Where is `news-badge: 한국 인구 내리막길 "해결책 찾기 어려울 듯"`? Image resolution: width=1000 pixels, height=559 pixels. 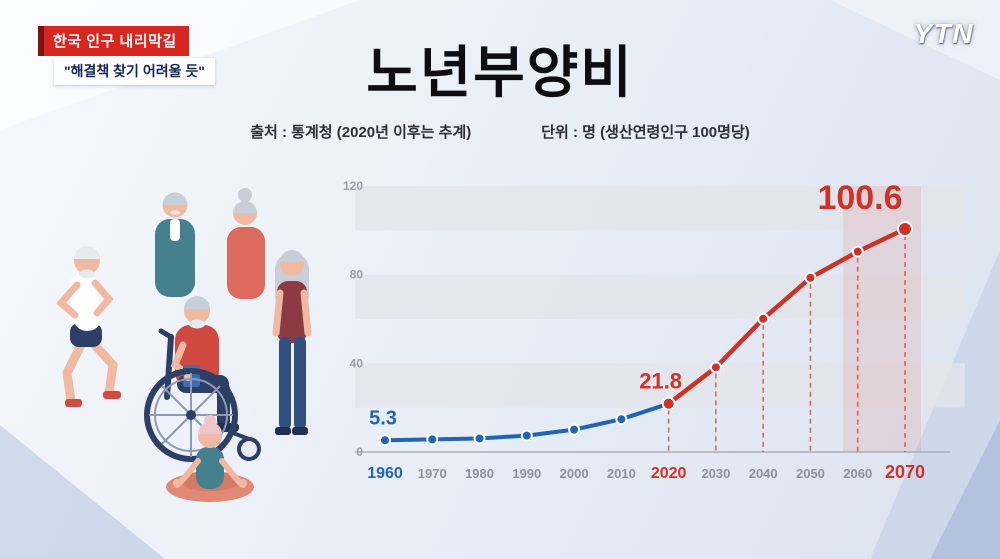
news-badge: 한국 인구 내리막길 "해결책 찾기 어려울 듯" is located at coordinates (126, 55).